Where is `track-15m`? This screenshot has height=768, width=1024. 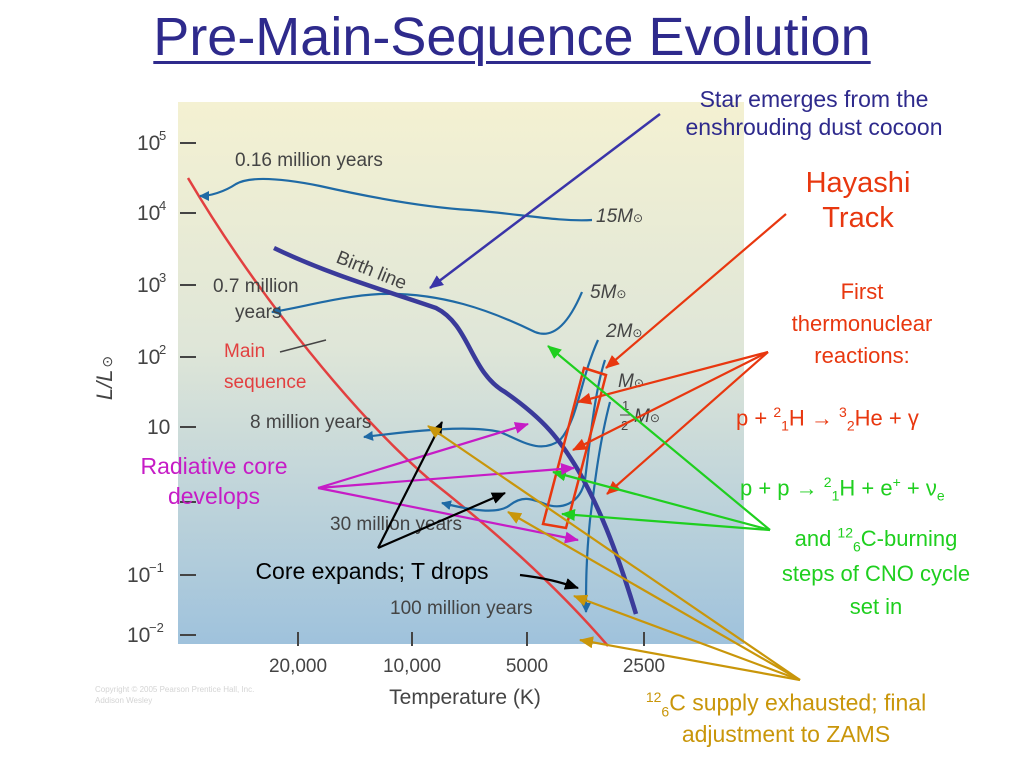
track-15m is located at coordinates (396, 199).